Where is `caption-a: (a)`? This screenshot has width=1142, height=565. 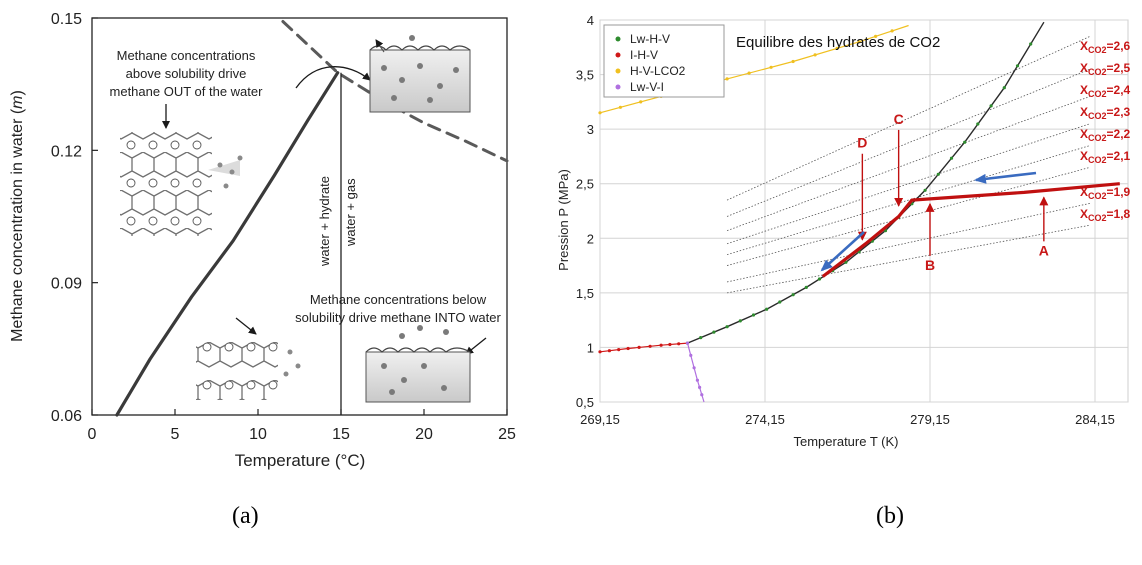
caption-a: (a) is located at coordinates (245, 516).